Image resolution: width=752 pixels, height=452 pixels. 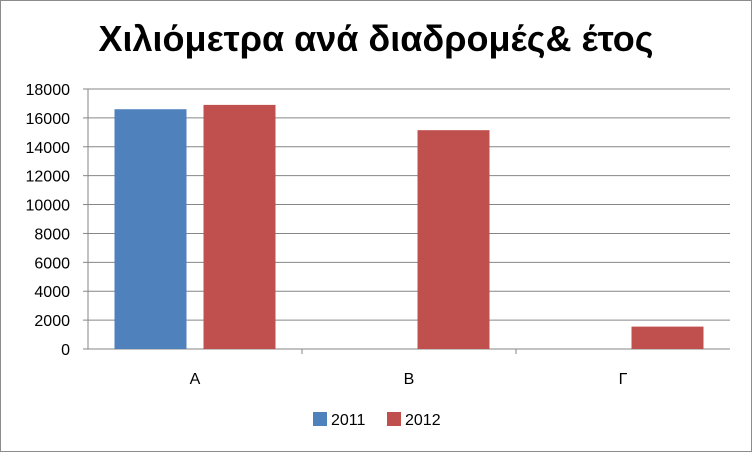 What do you see at coordinates (348, 420) in the screenshot?
I see `legend-label-2011: 2011` at bounding box center [348, 420].